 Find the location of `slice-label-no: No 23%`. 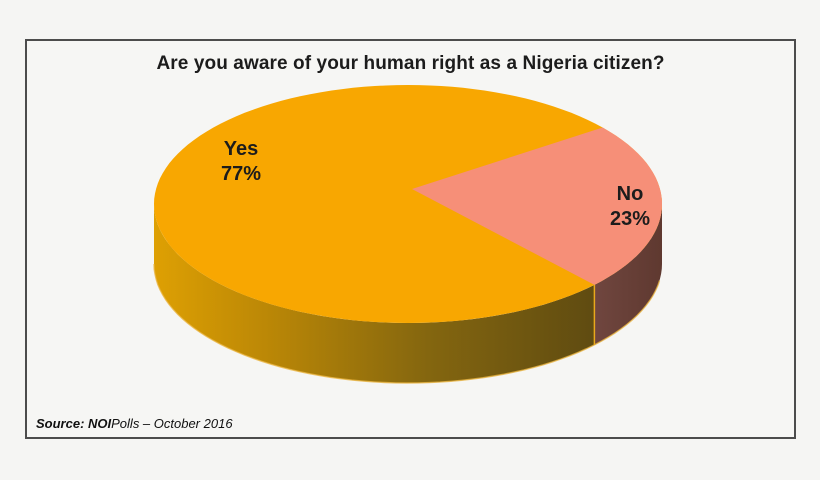

slice-label-no: No 23% is located at coordinates (630, 207).